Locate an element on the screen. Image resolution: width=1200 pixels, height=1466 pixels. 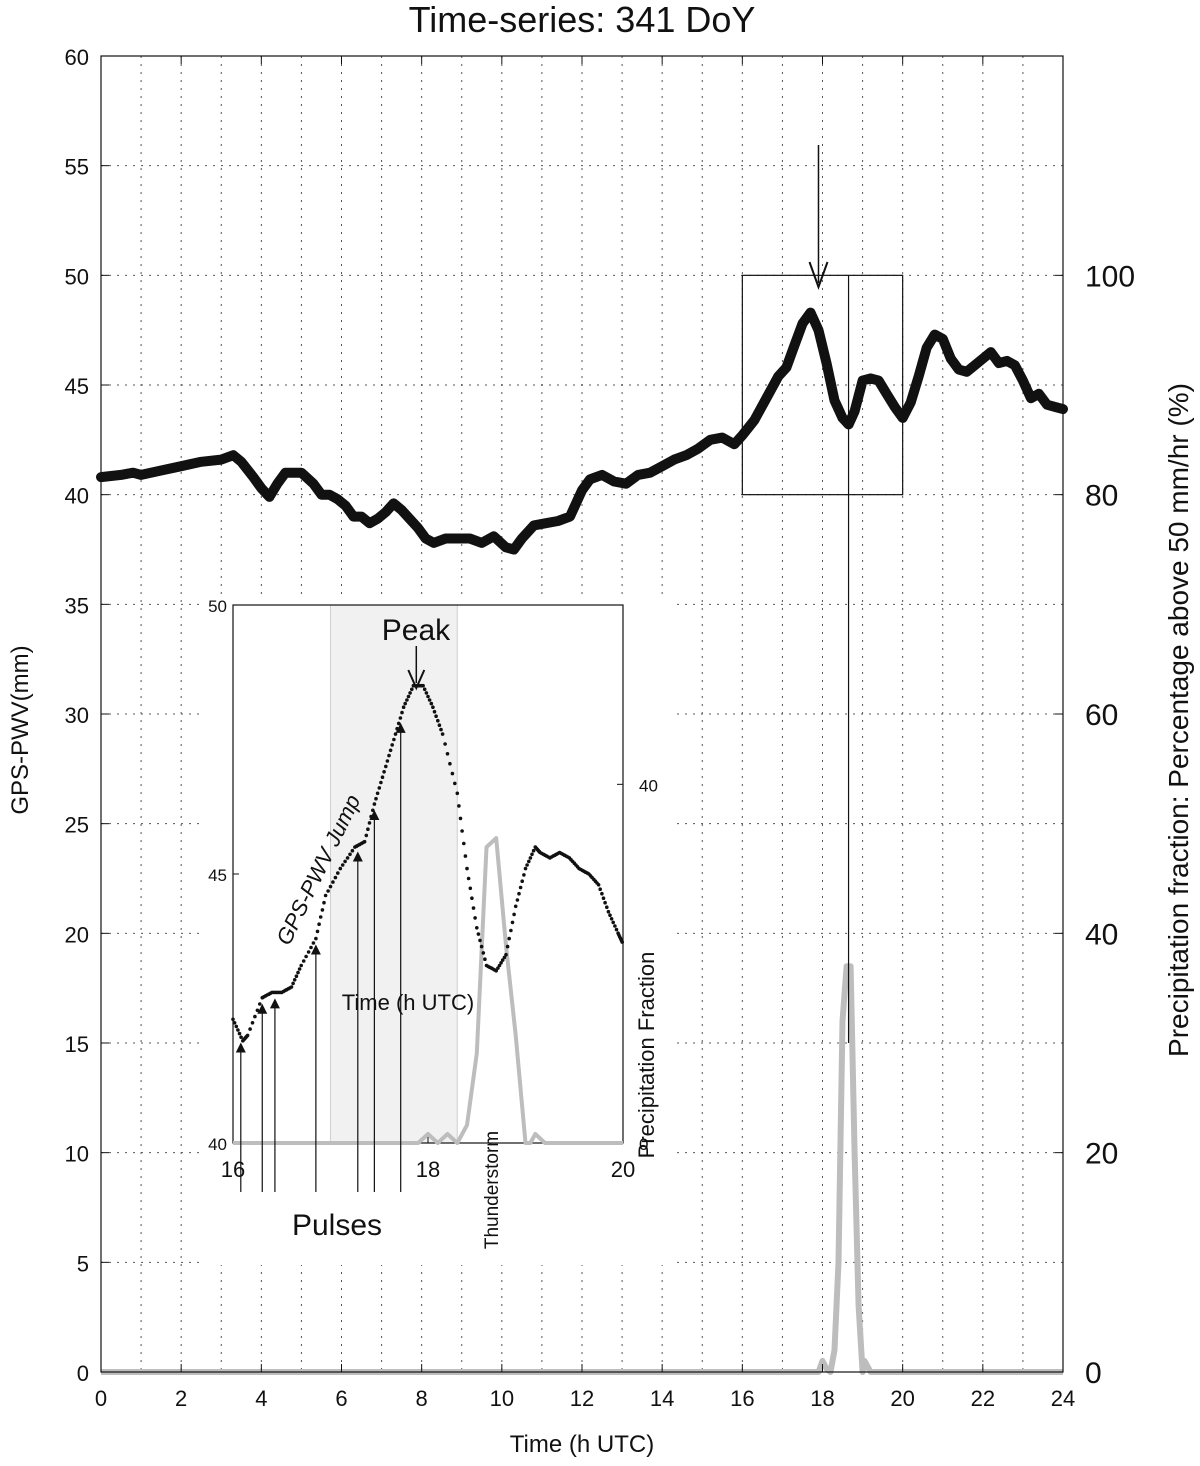
y-tick-label: 10 is located at coordinates (77, 1154).